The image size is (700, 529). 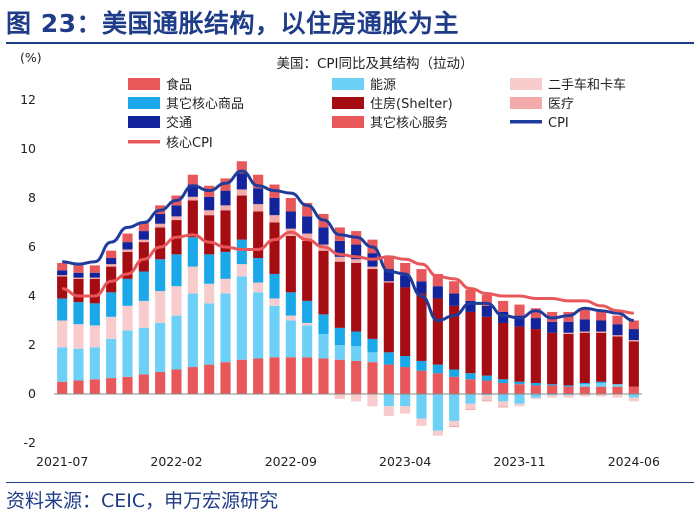 What do you see at coordinates (32, 344) in the screenshot?
I see `y-tick-label: 2` at bounding box center [32, 344].